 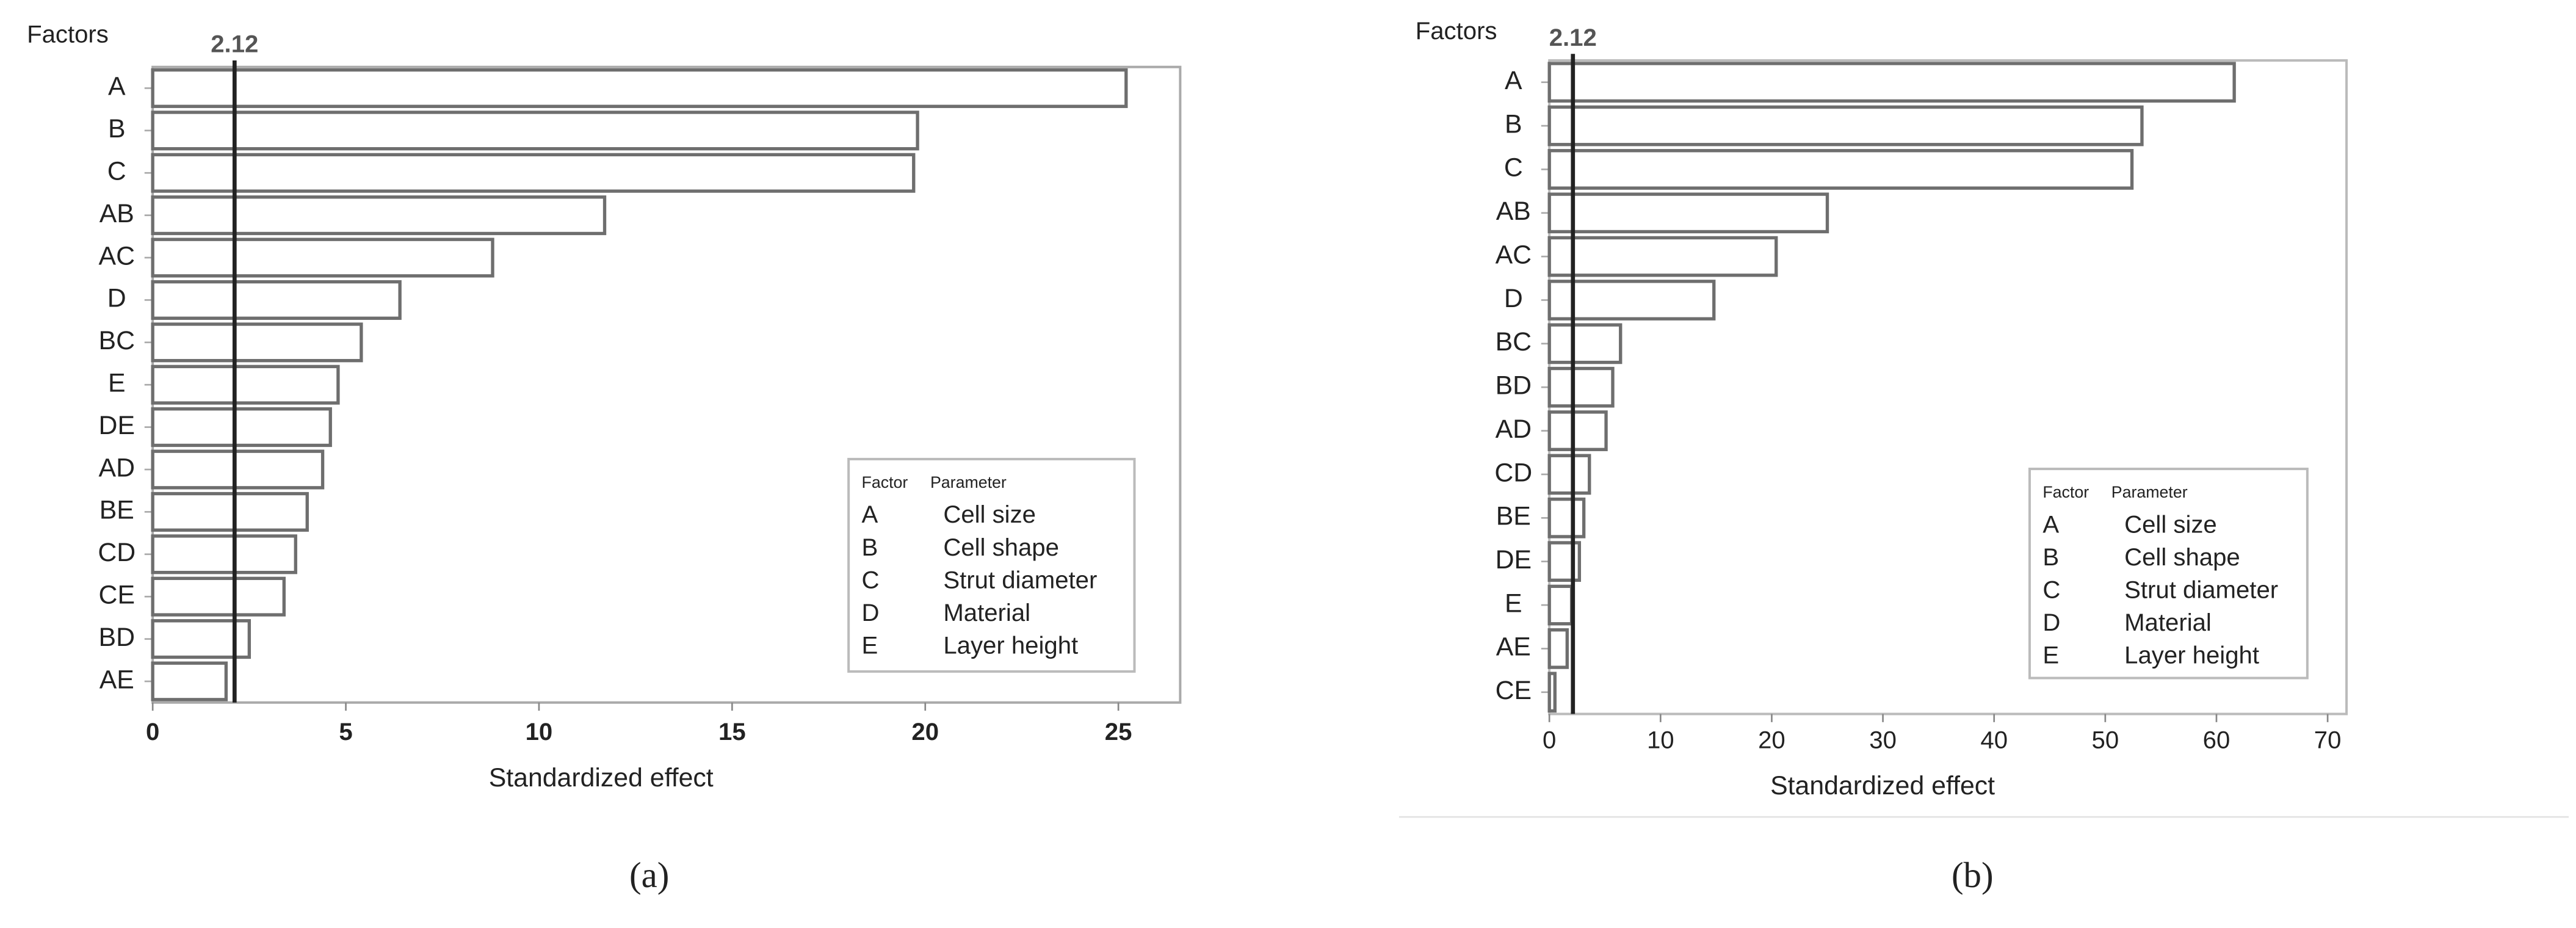 I want to click on x-tick-label: 50, so click(x=2105, y=740).